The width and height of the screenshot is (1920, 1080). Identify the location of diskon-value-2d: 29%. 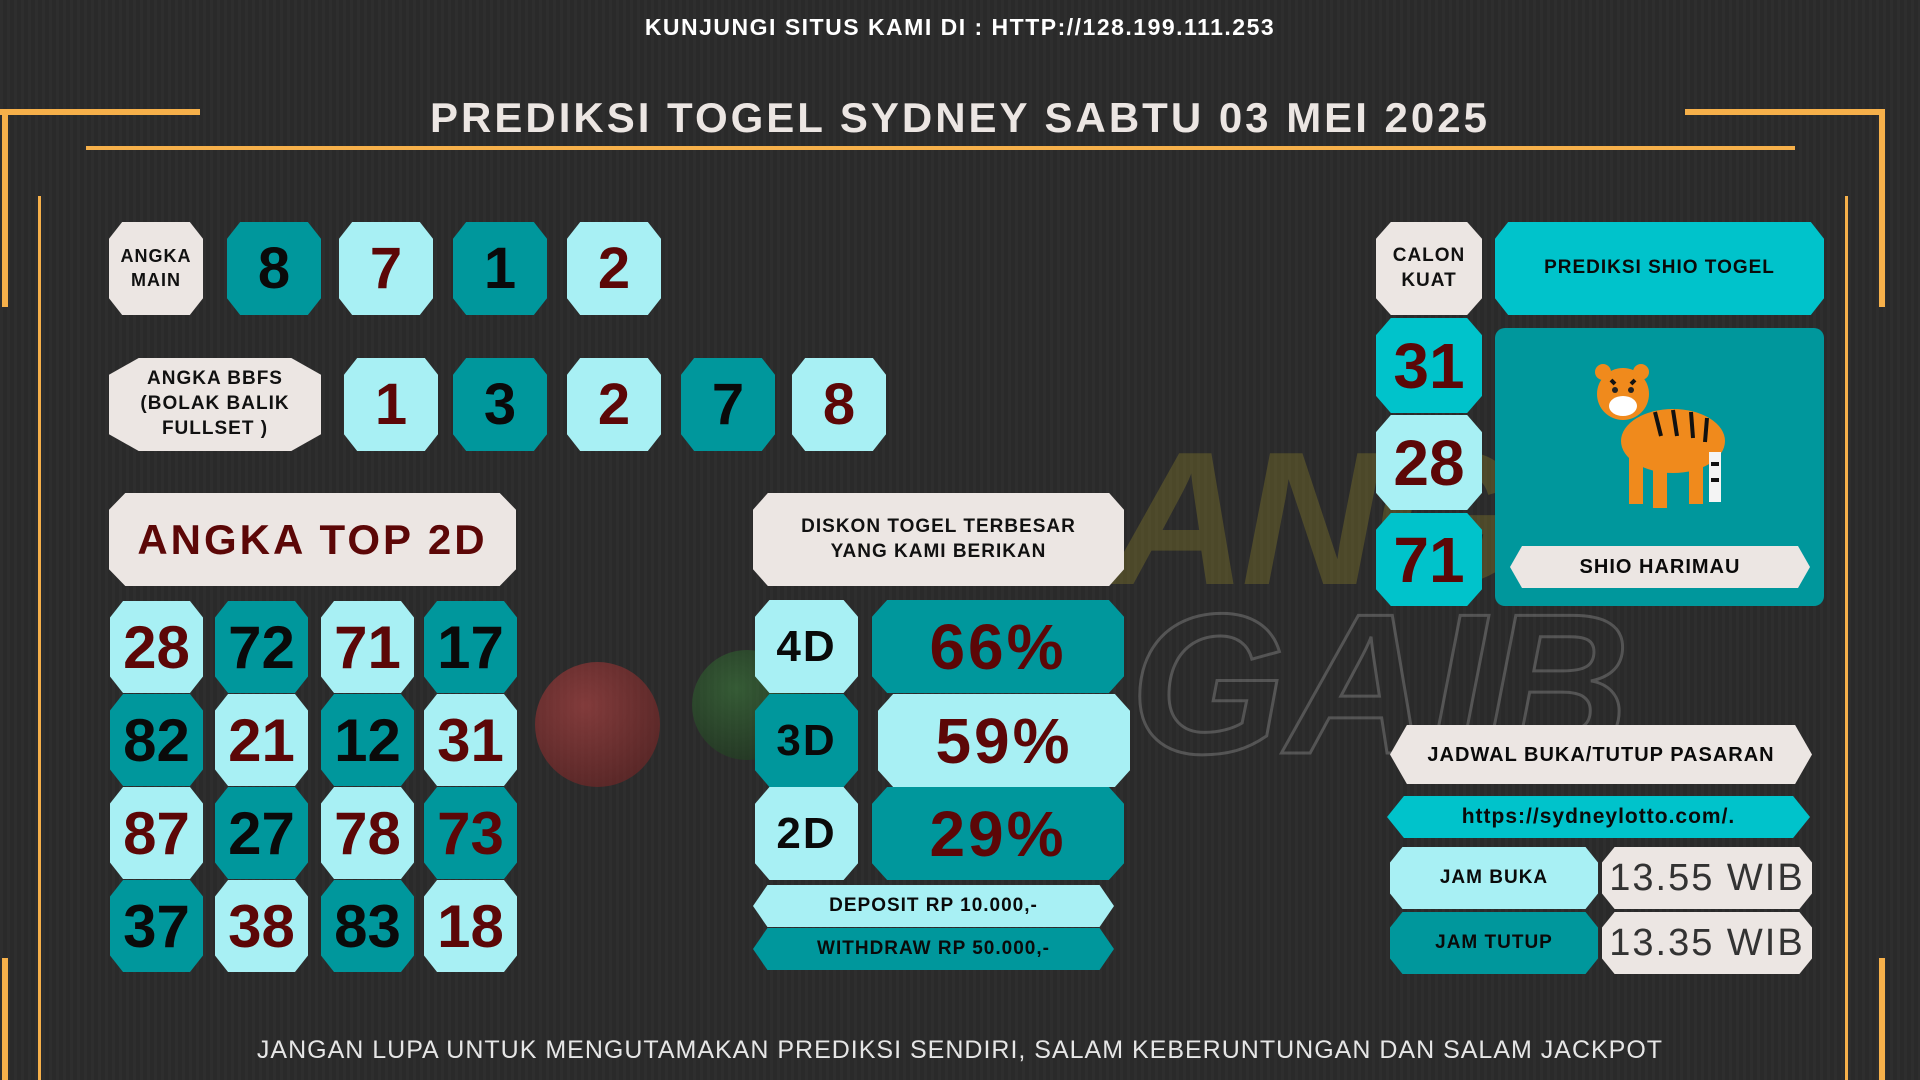
(998, 833).